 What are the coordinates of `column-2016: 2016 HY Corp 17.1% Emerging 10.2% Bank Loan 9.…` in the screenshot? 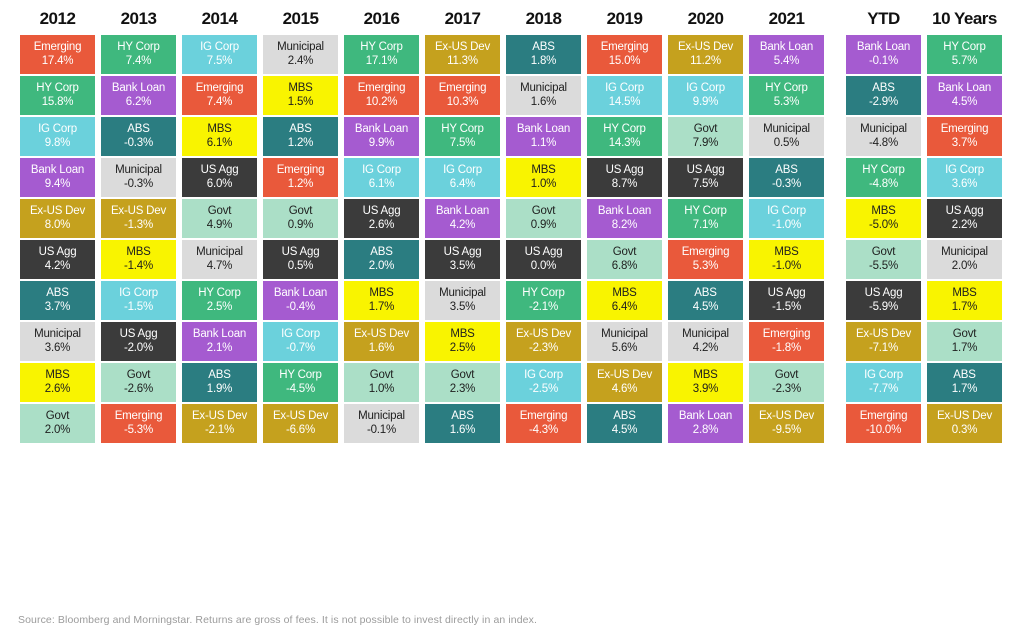 It's located at (381, 224).